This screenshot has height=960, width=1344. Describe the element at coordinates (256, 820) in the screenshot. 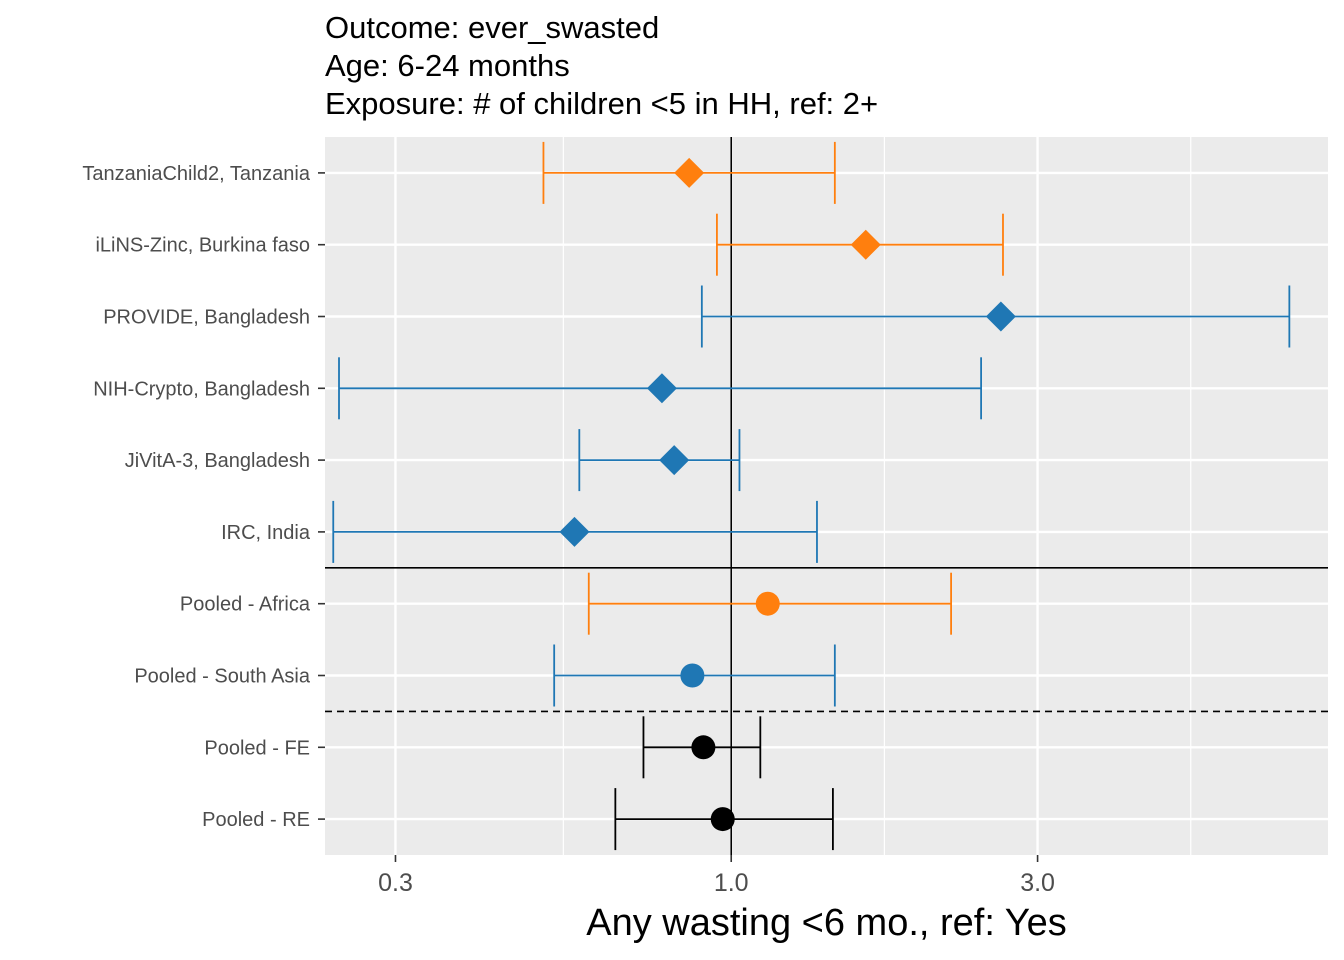

I see `y-tick-label: Pooled - RE` at that location.